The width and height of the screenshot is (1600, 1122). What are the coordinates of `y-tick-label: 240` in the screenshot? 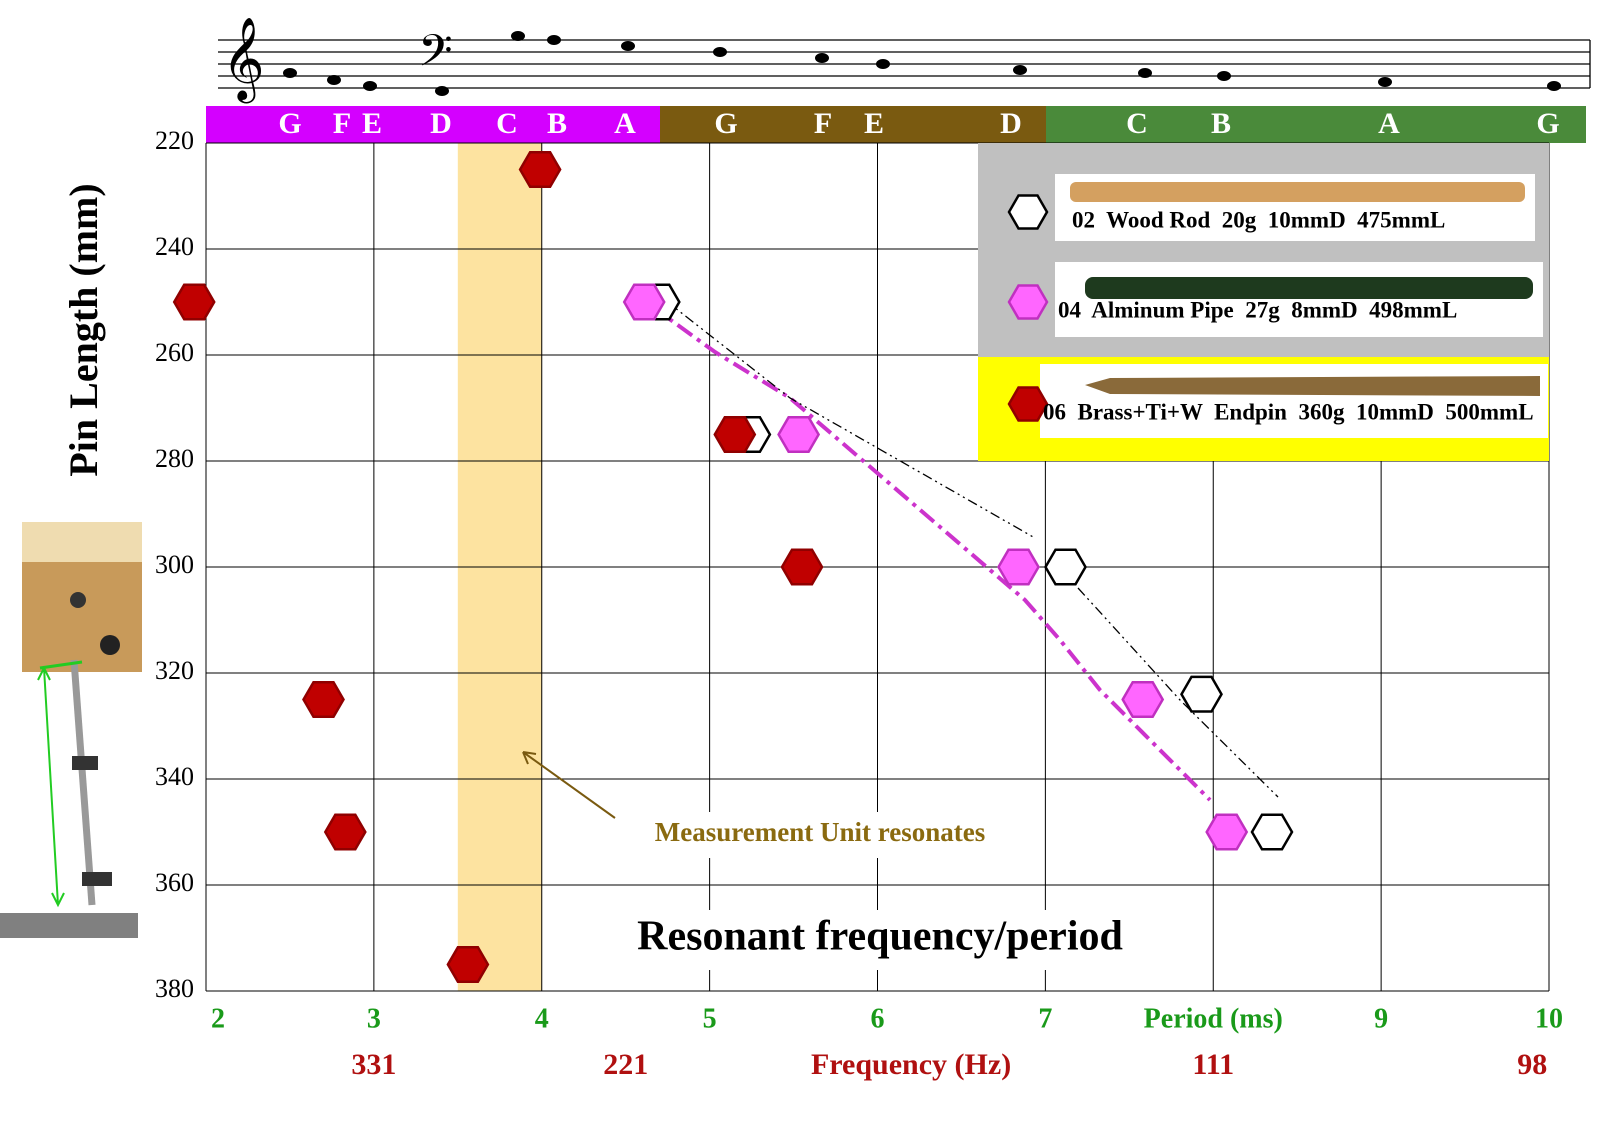 It's located at (174, 246).